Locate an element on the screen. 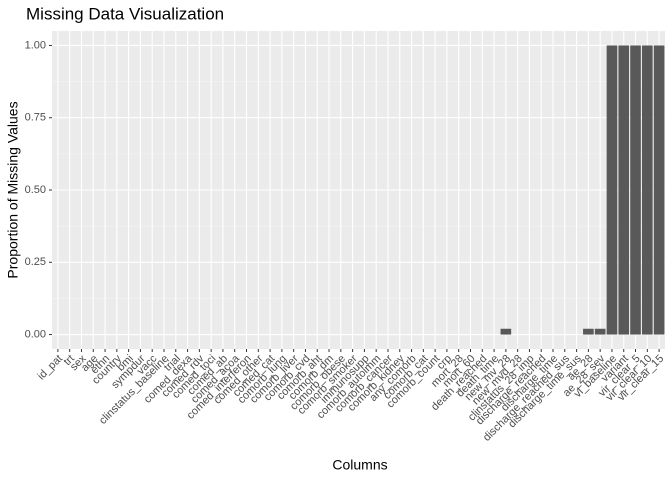 The image size is (672, 480). y-tick-label: 1.00 is located at coordinates (35, 45).